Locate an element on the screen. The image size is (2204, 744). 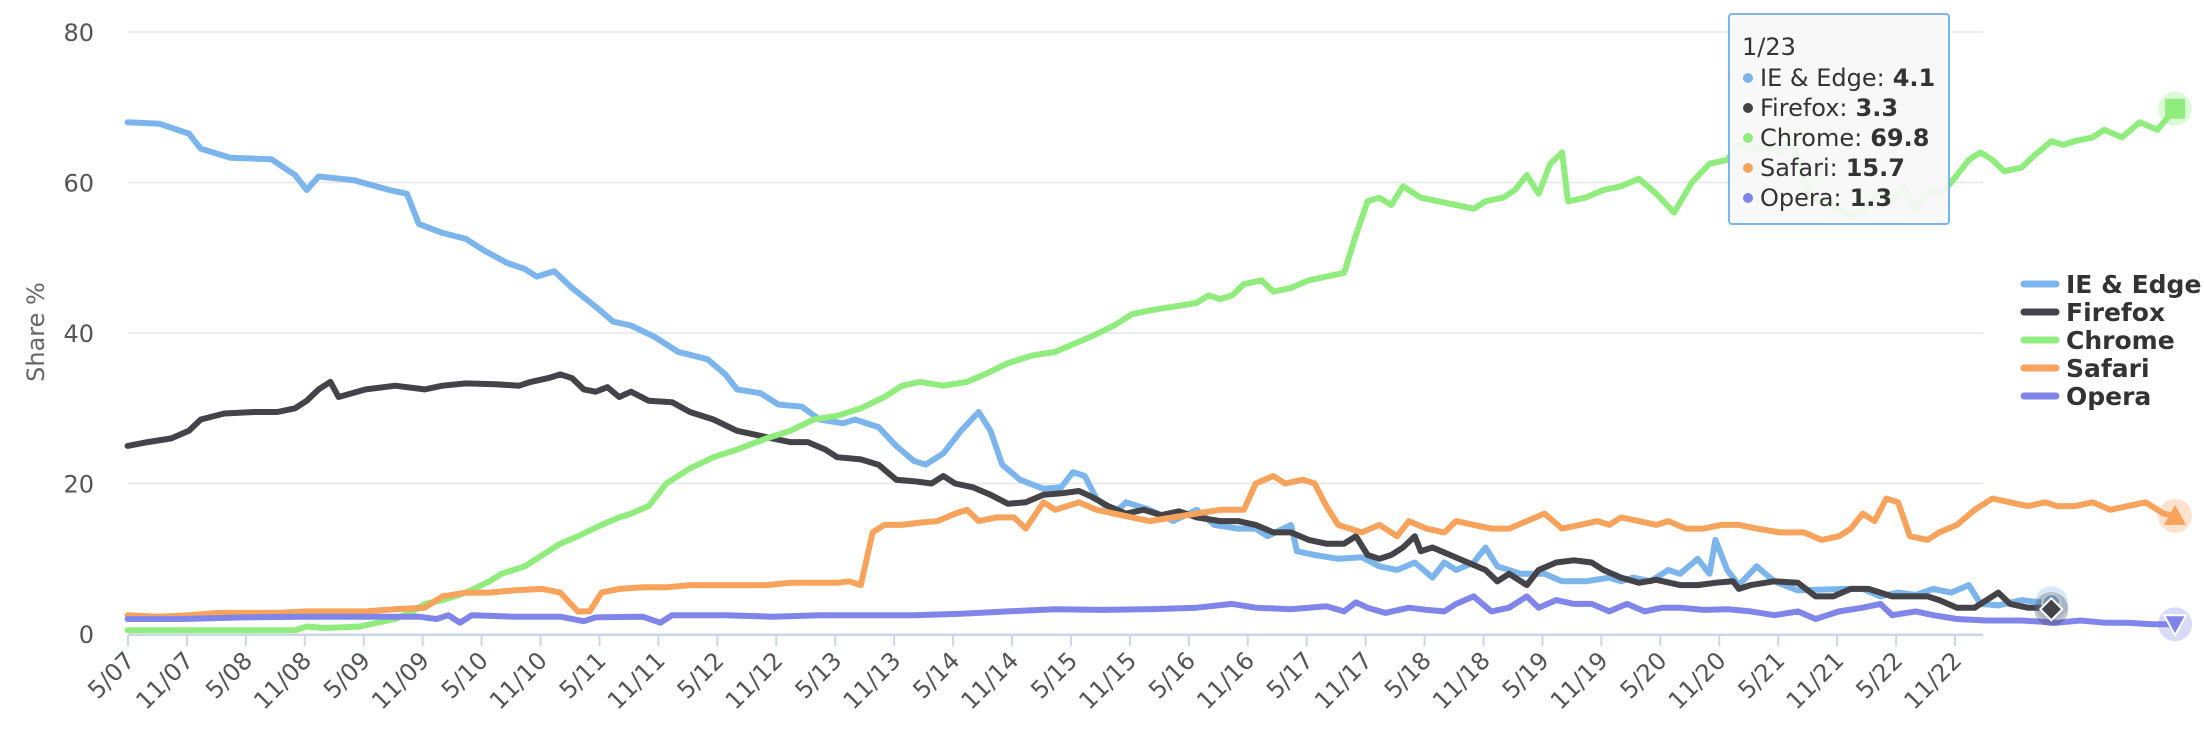
x-tick-label: 11/14 is located at coordinates (990, 680).